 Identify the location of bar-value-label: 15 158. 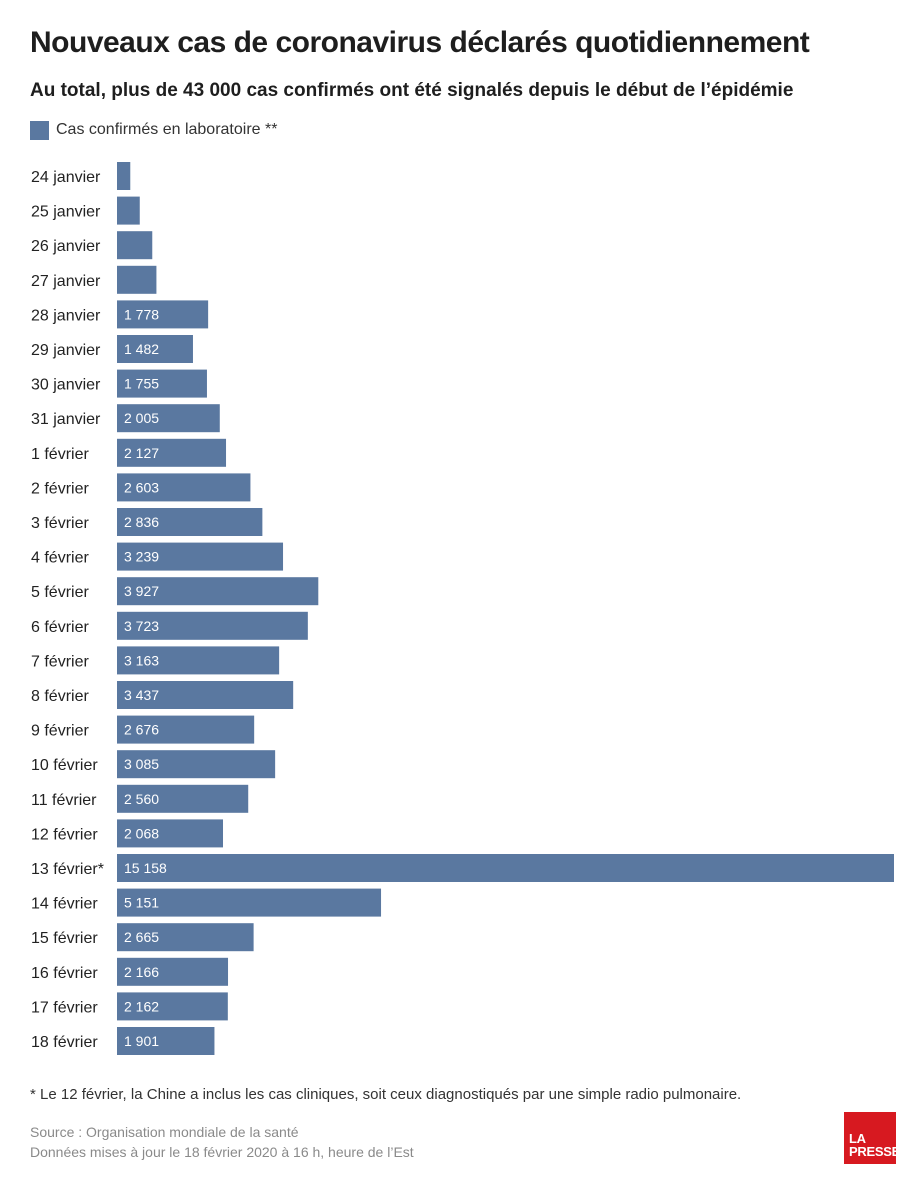
(145, 868).